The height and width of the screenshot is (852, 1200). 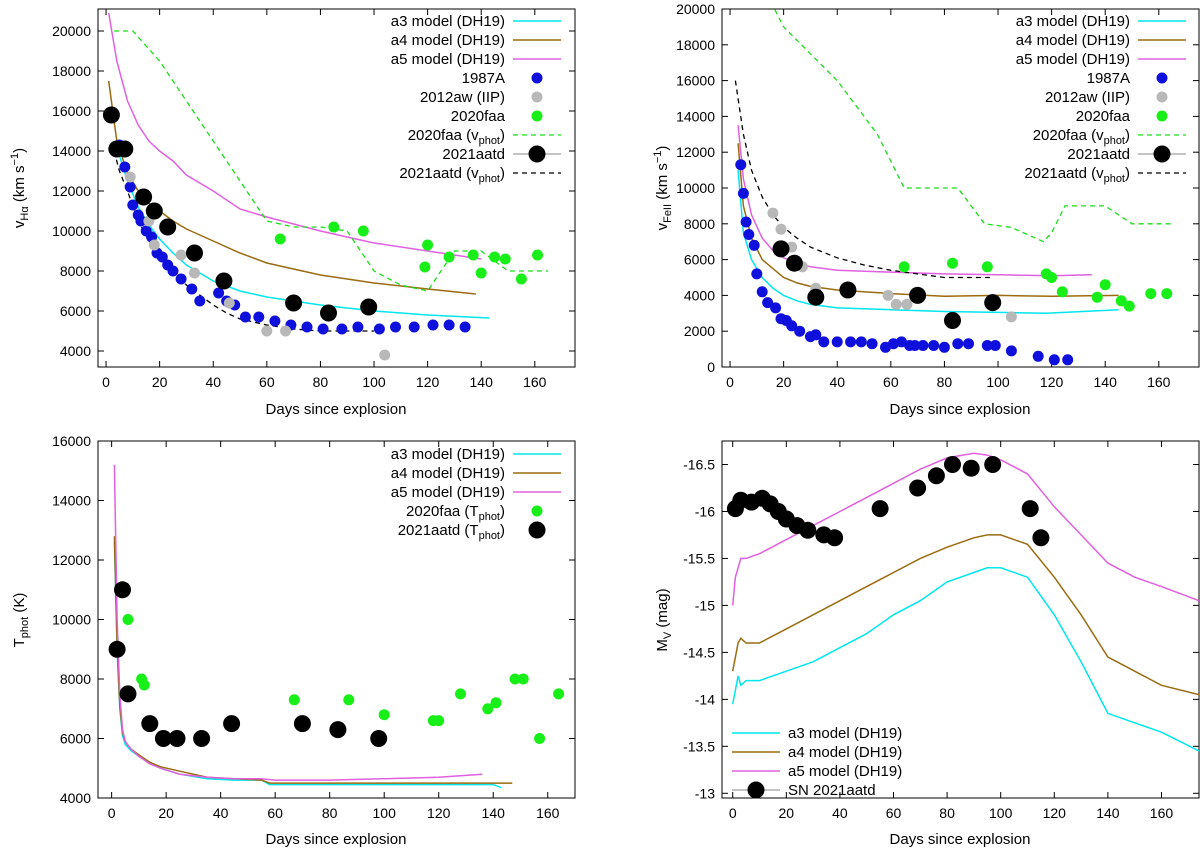 I want to click on plot-area, so click(x=962, y=602).